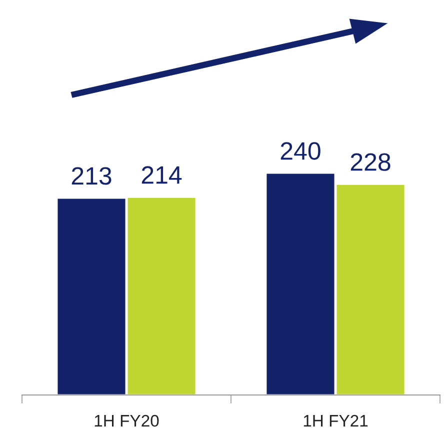 The height and width of the screenshot is (438, 447). Describe the element at coordinates (162, 175) in the screenshot. I see `data-label: 214` at that location.